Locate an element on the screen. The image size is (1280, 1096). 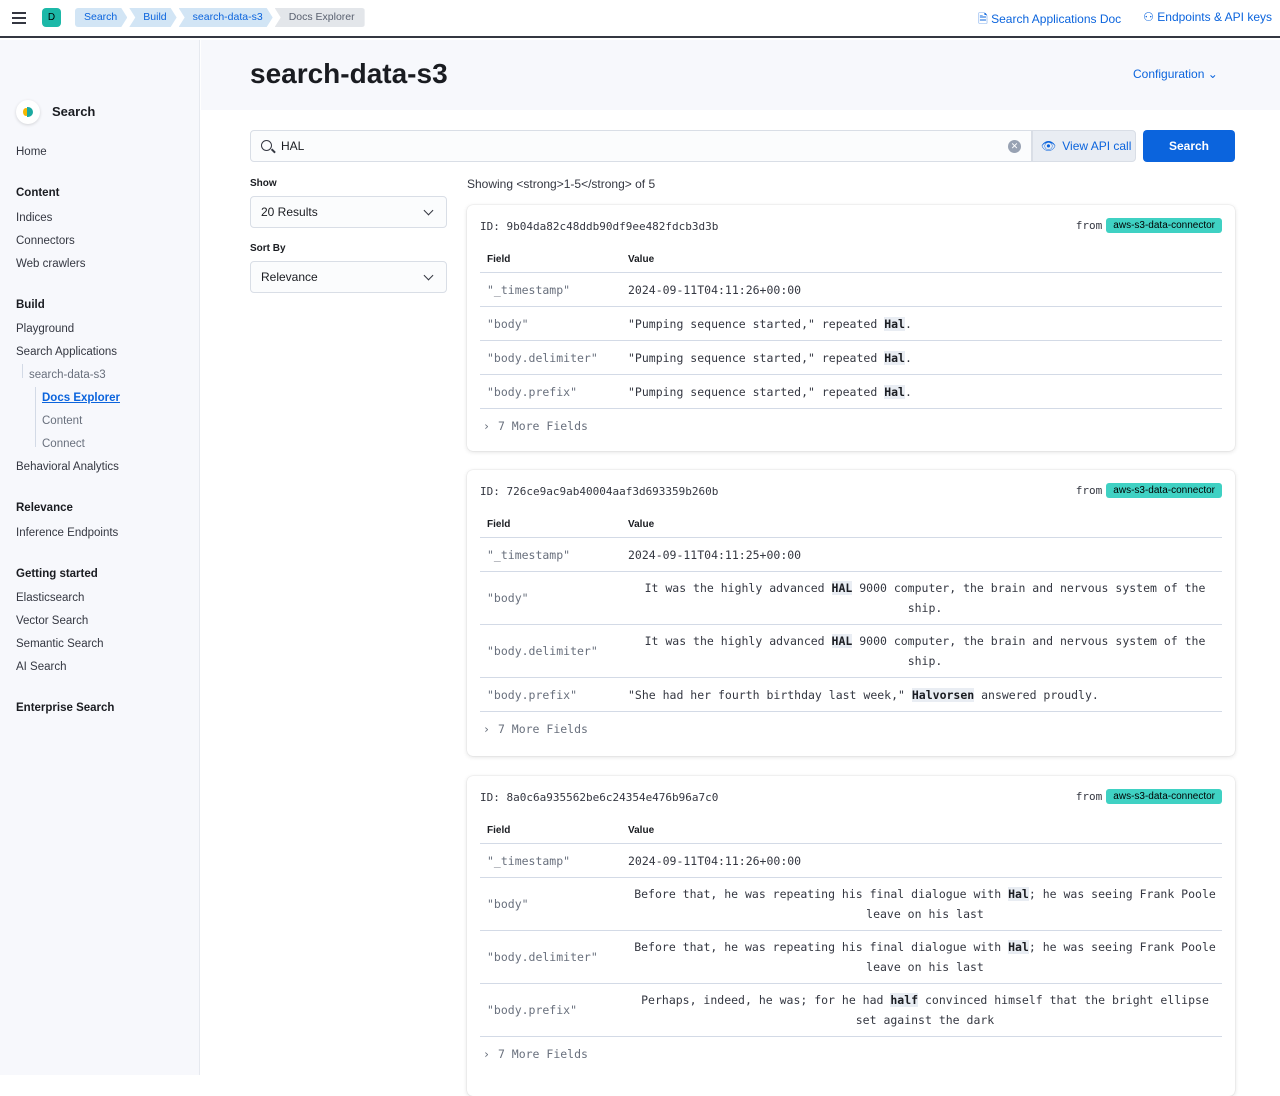
sidebar-item-connect: Connect is located at coordinates (63, 444).